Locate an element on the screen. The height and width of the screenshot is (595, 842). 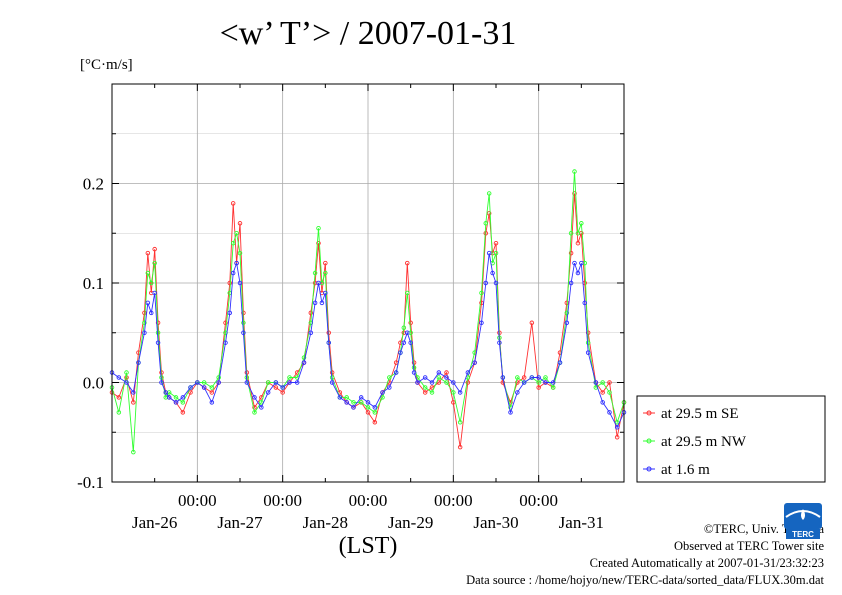
chart-title: <w’ T’> / 2007-01-31 is located at coordinates (368, 33).